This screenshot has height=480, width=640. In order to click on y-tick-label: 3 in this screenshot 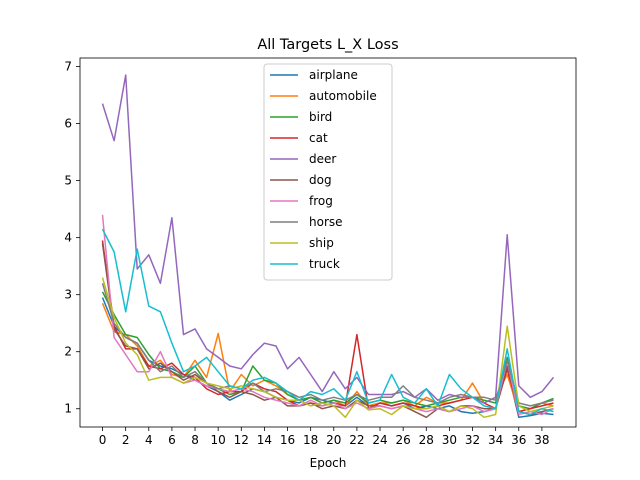, I will do `click(68, 295)`.